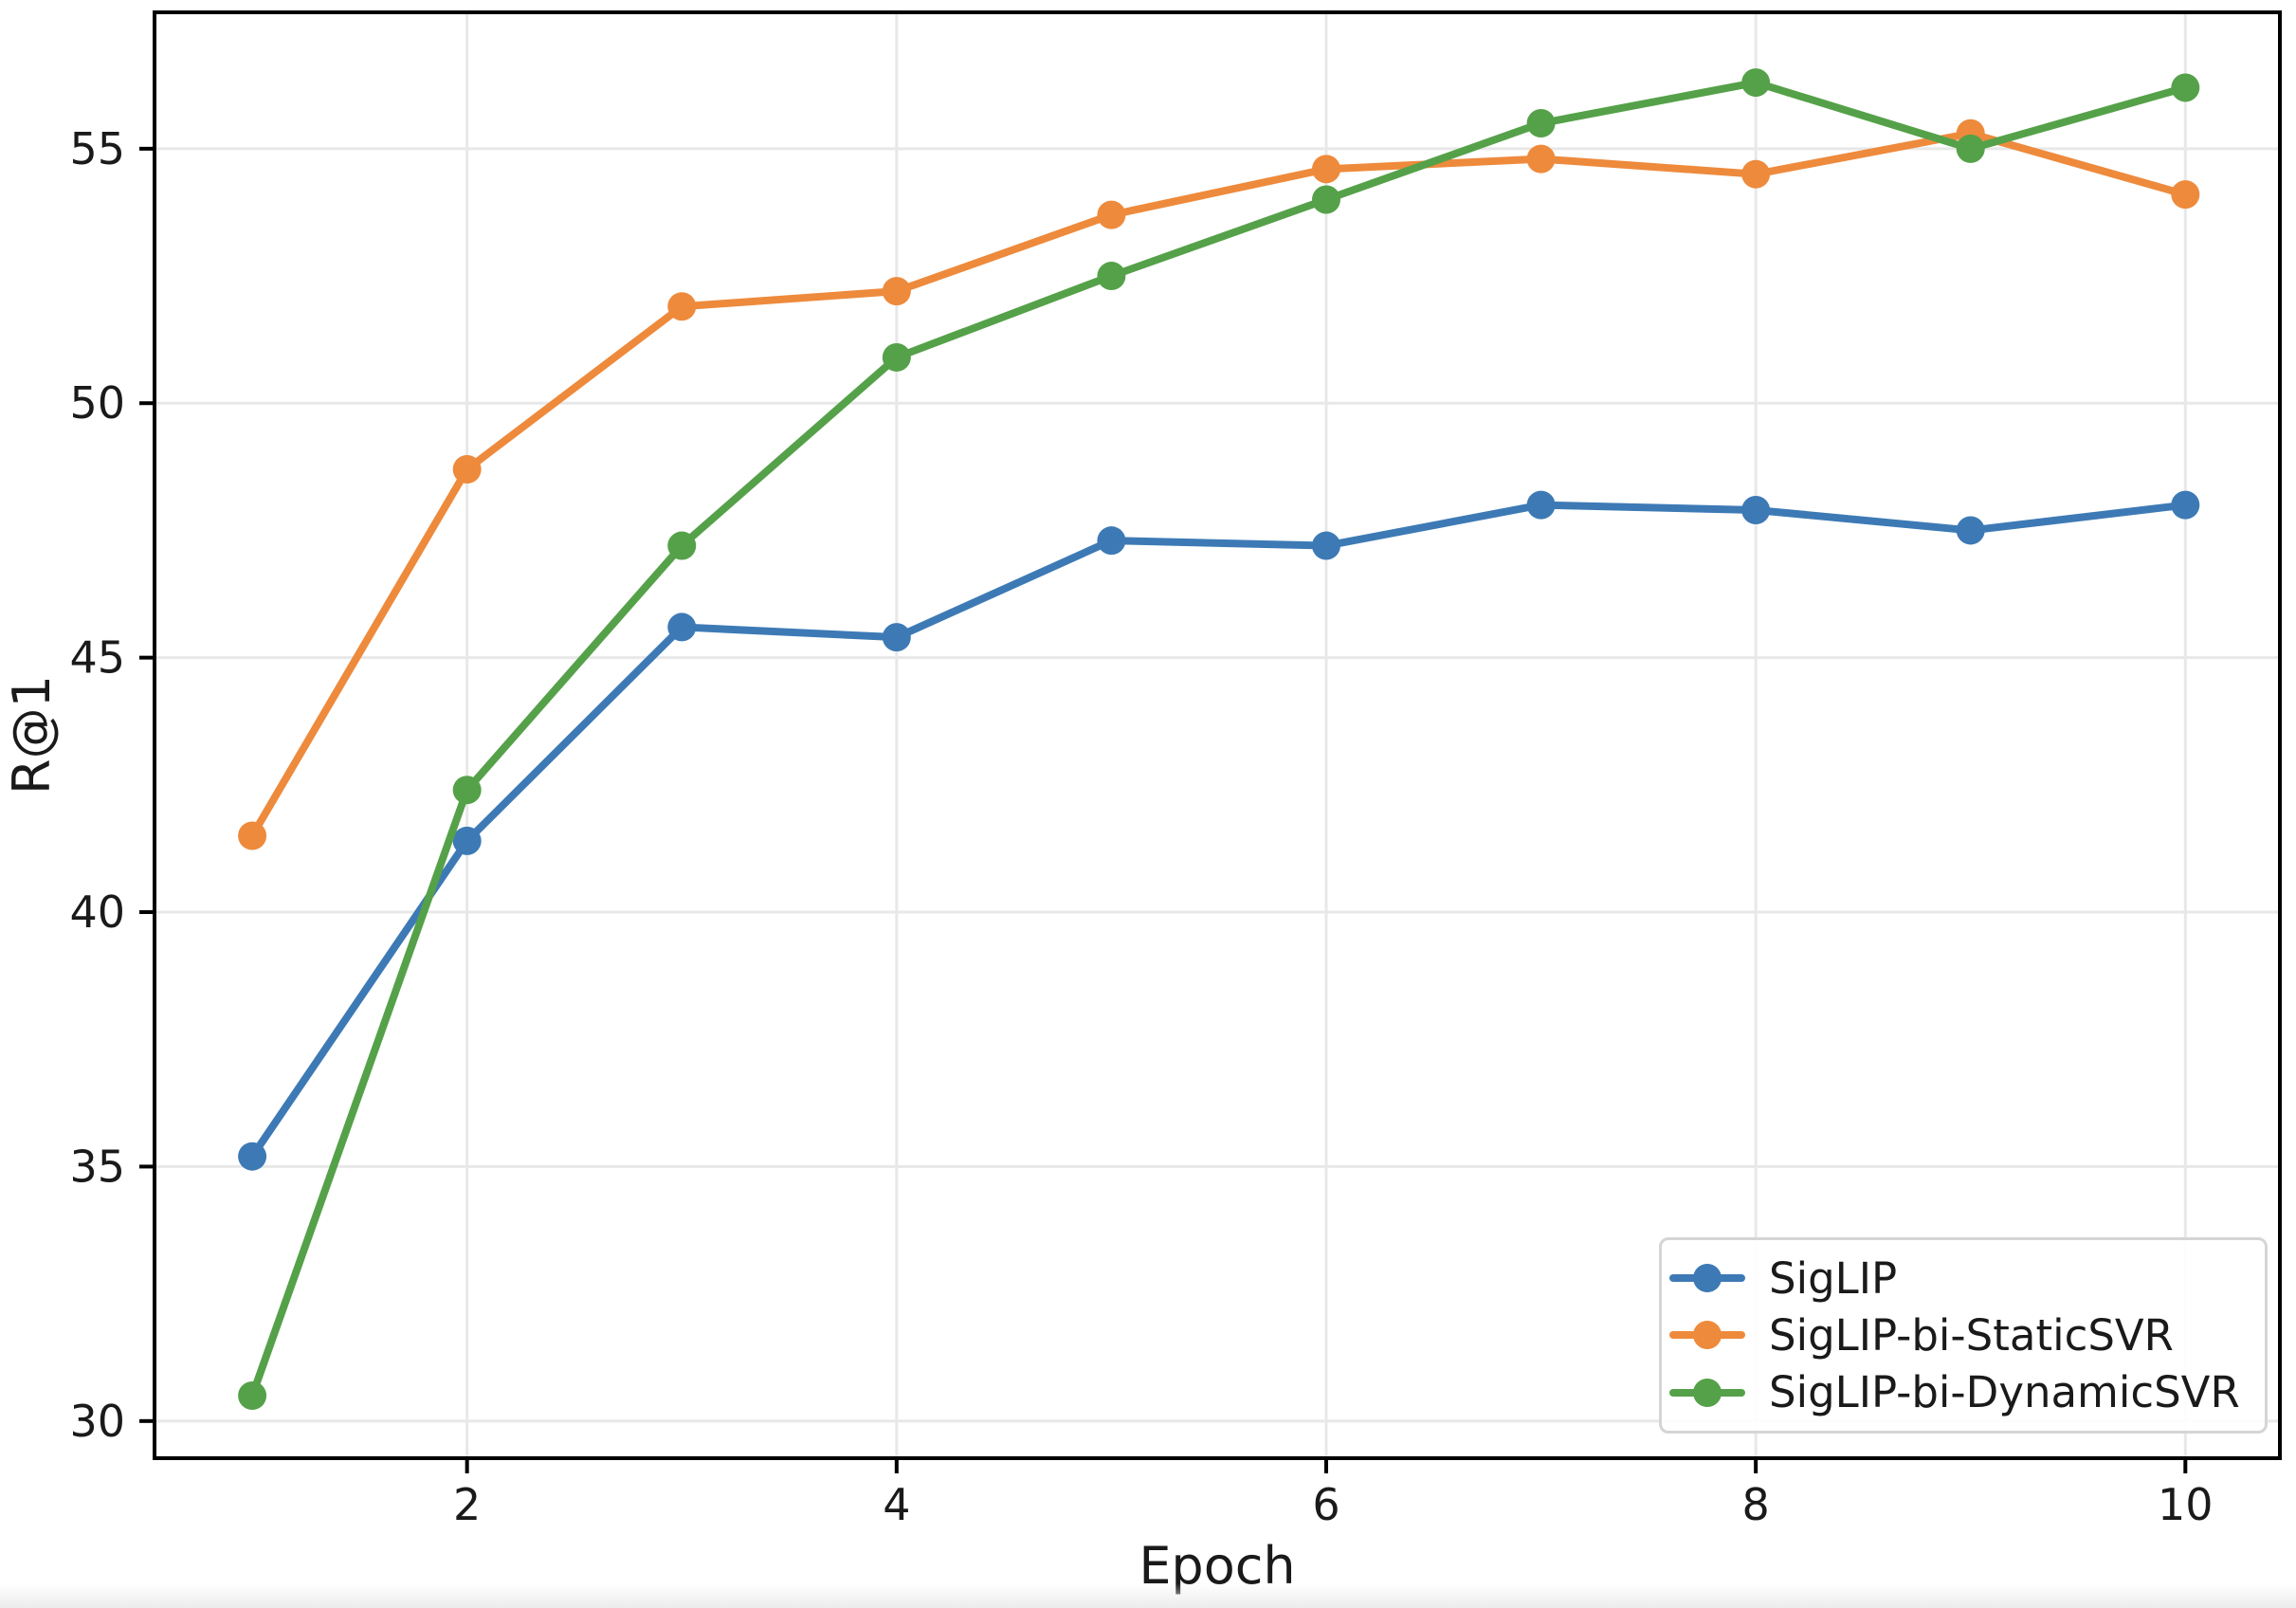 Image resolution: width=2296 pixels, height=1608 pixels. I want to click on legend-item: SigLIP-bi-DynamicSVR, so click(1962, 1392).